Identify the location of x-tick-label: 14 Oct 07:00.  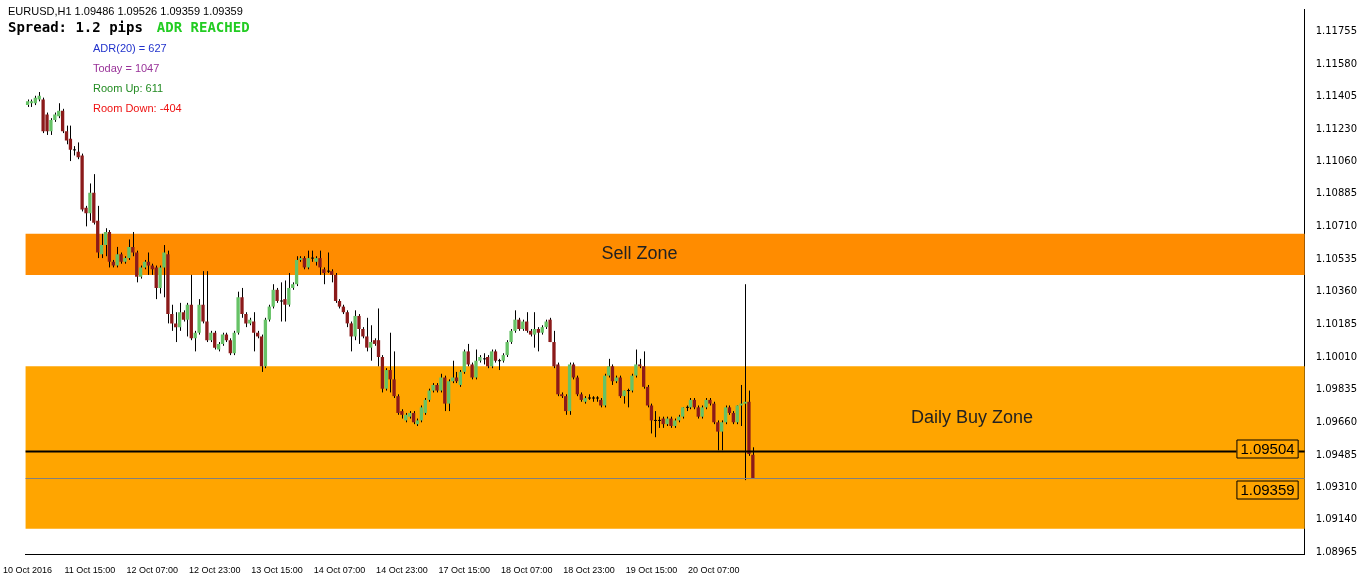
(339, 570).